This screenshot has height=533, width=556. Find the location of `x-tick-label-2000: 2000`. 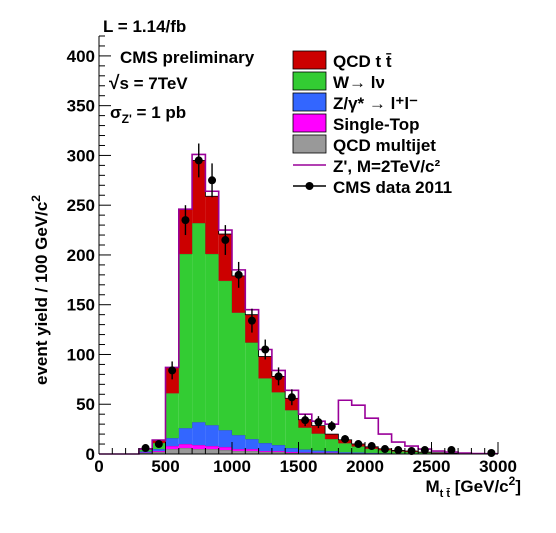

x-tick-label-2000: 2000 is located at coordinates (365, 466).